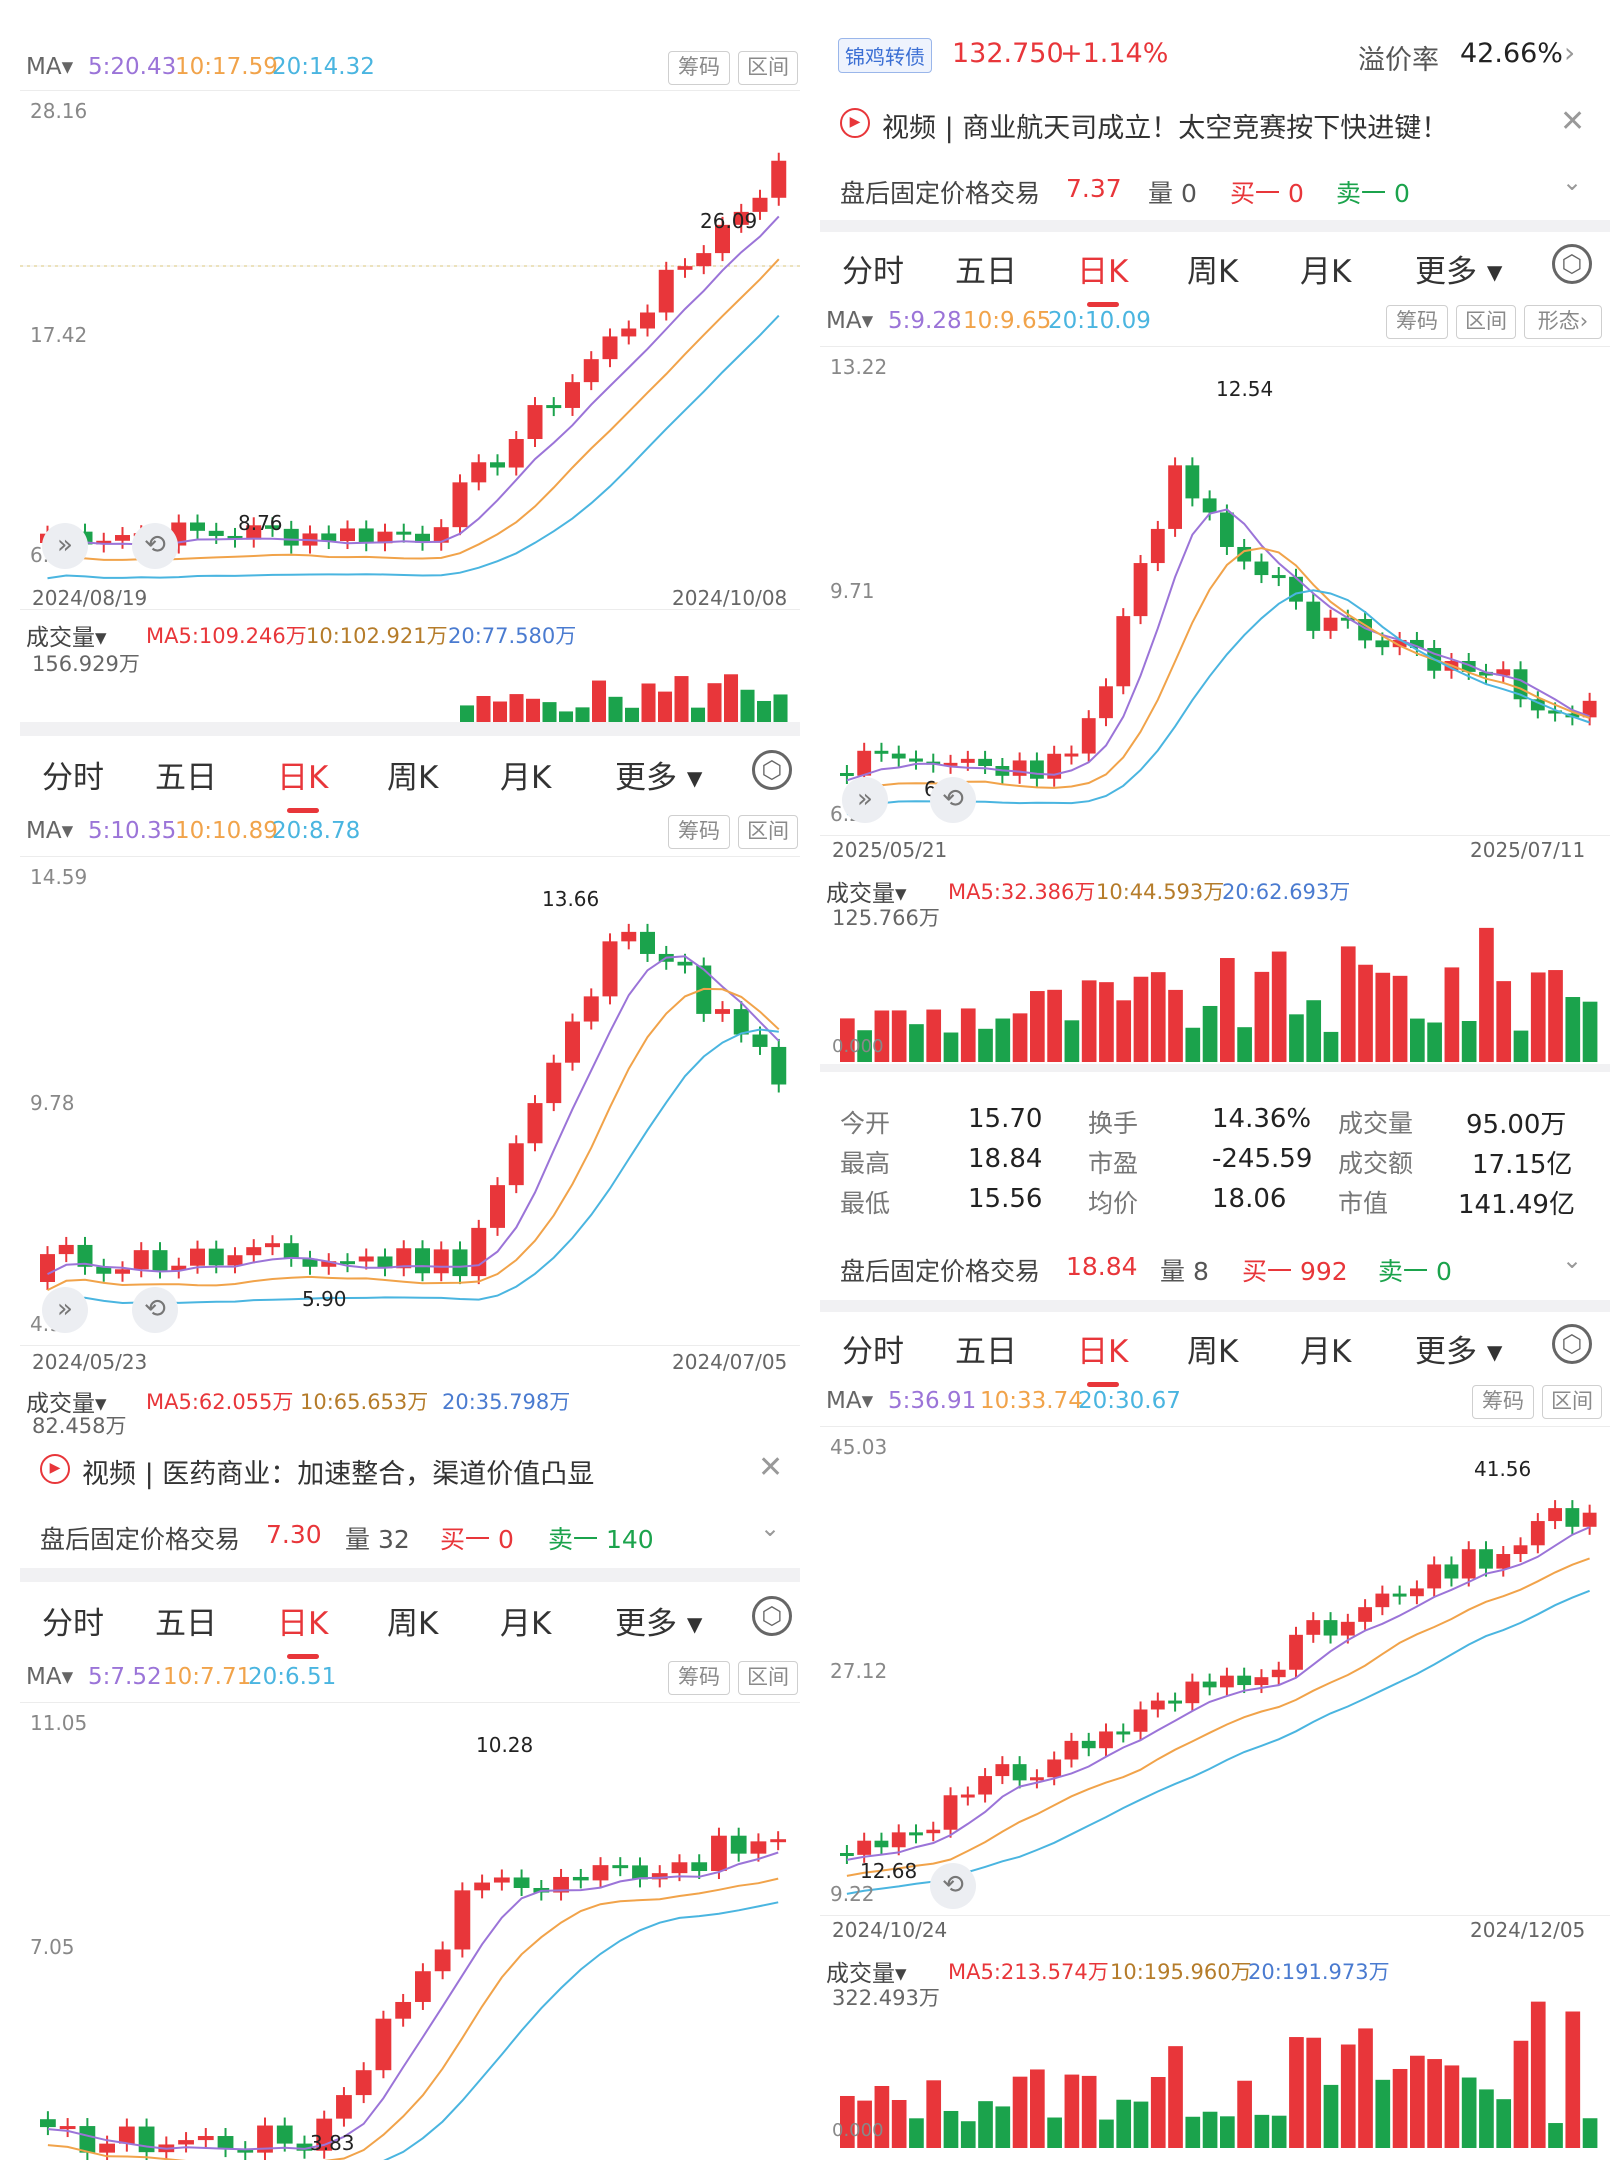 This screenshot has width=1620, height=2160. What do you see at coordinates (226, 67) in the screenshot?
I see `ma10-value: 10:17.59` at bounding box center [226, 67].